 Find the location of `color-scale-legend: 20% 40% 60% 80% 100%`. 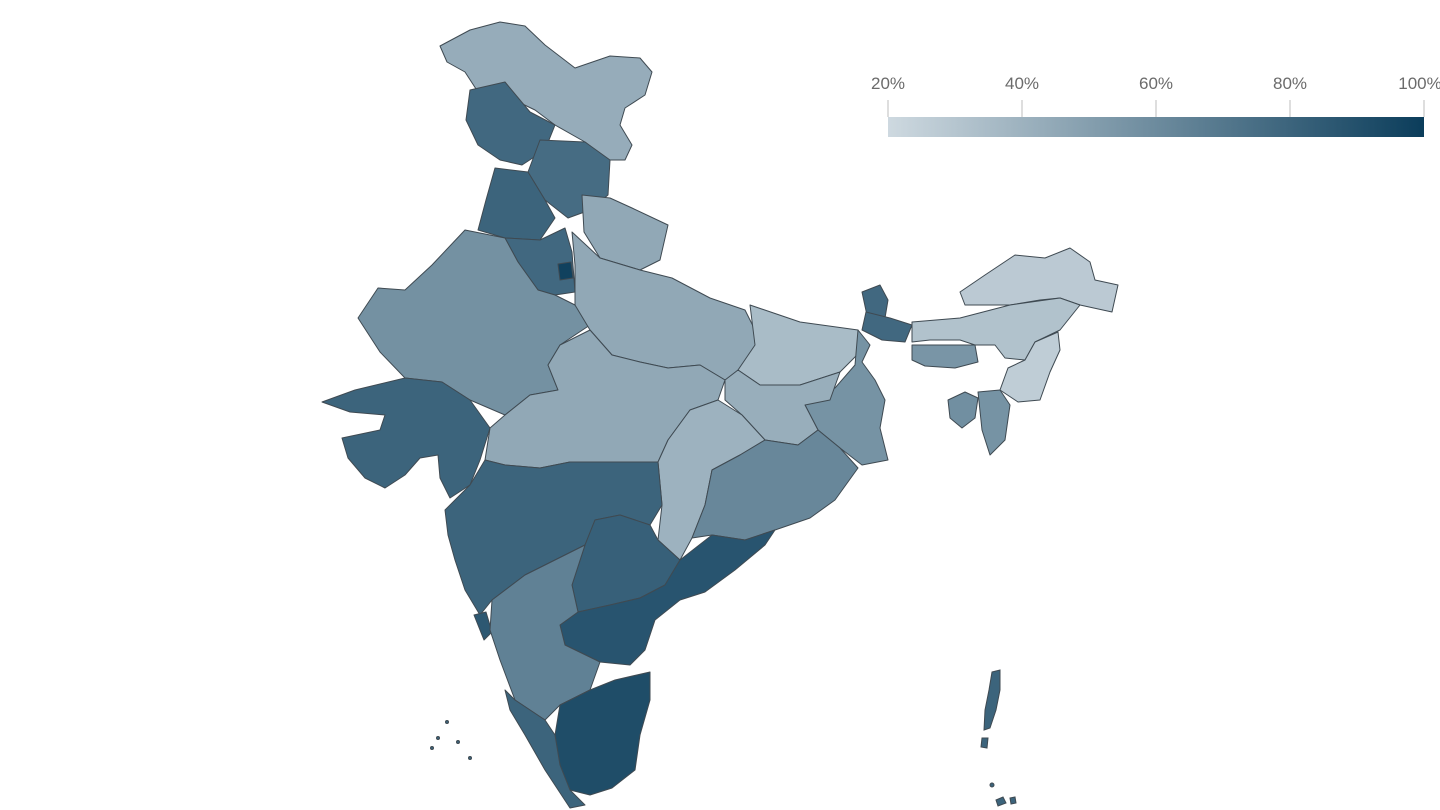

color-scale-legend: 20% 40% 60% 80% 100% is located at coordinates (1155, 105).